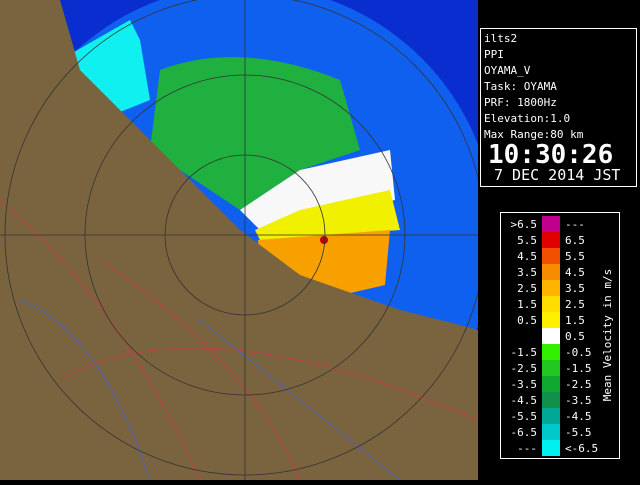 The width and height of the screenshot is (640, 485). What do you see at coordinates (524, 368) in the screenshot?
I see `legend-left-label: -2.5` at bounding box center [524, 368].